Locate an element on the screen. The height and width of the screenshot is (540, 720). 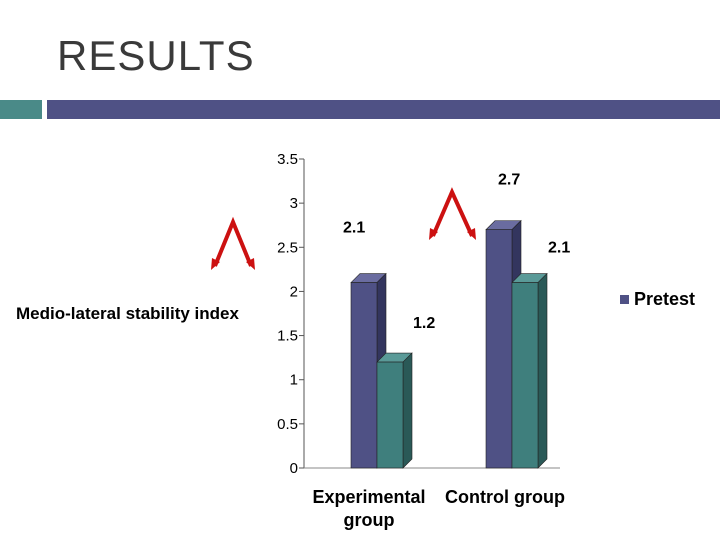
x-category-label: Control group is located at coordinates (505, 497).